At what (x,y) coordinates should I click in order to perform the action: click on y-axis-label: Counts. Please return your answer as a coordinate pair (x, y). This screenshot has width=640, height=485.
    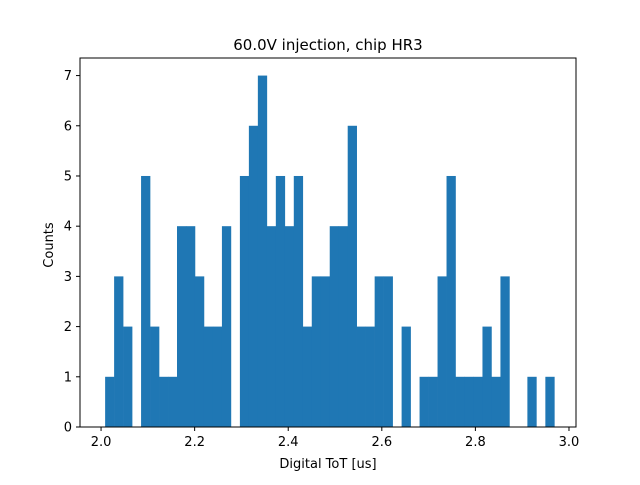
    Looking at the image, I should click on (49, 245).